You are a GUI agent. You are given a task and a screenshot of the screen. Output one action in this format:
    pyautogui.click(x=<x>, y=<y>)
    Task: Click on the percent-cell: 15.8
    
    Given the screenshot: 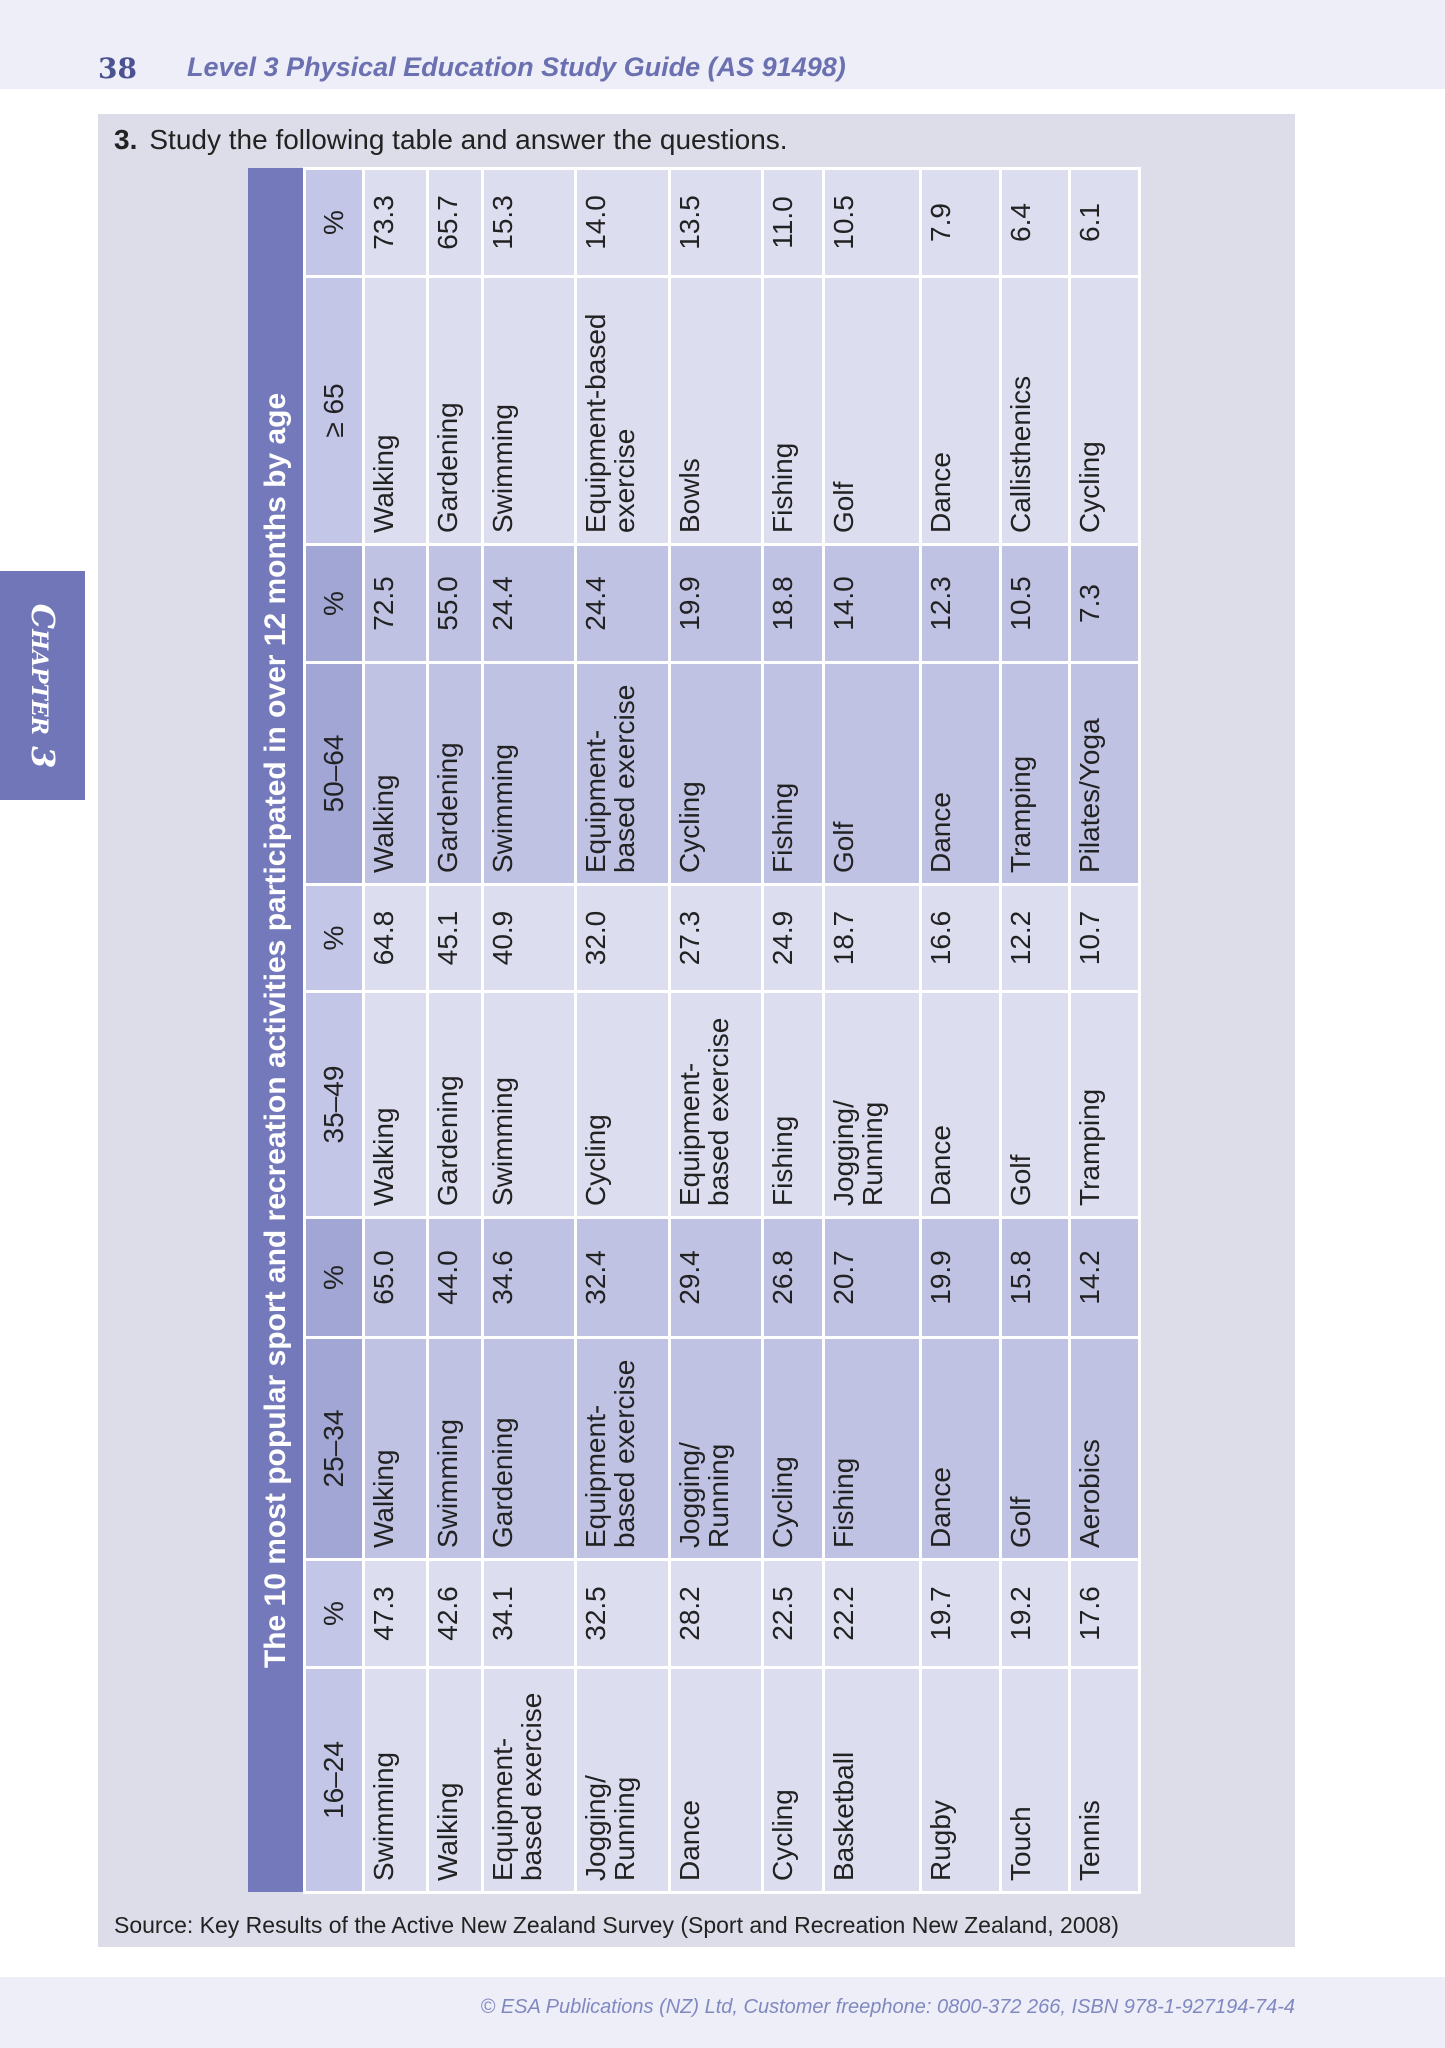 What is the action you would take?
    pyautogui.click(x=1034, y=1277)
    